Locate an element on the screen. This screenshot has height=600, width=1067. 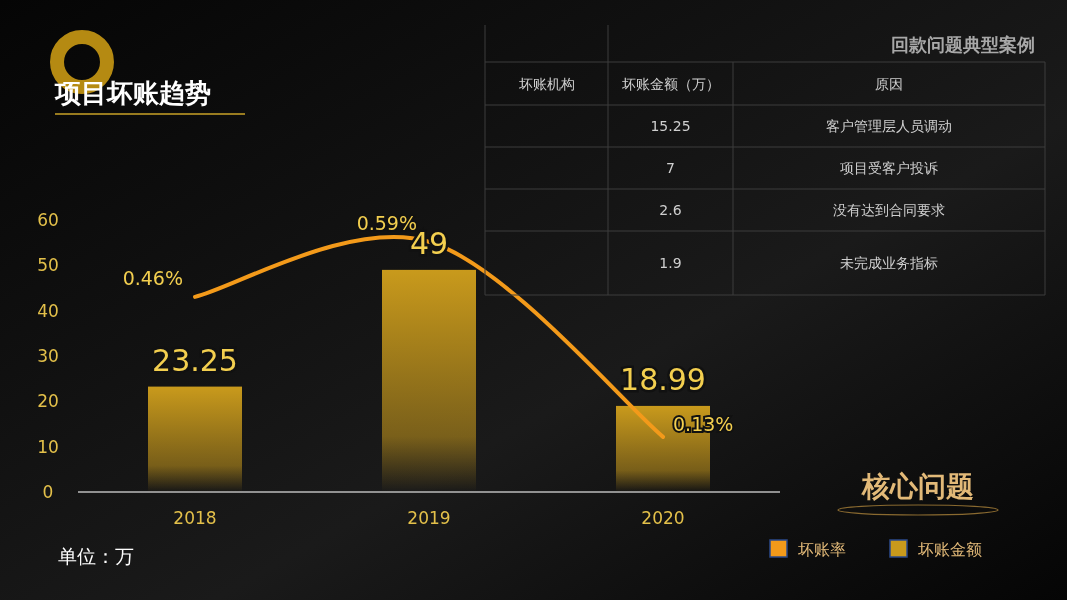
text: 7 is located at coordinates (670, 168).